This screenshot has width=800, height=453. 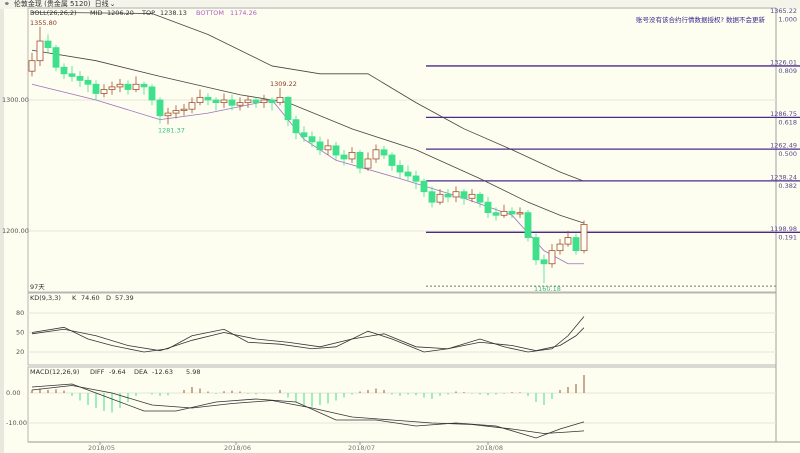 What do you see at coordinates (16, 423) in the screenshot?
I see `macd-tick-label: -10.00` at bounding box center [16, 423].